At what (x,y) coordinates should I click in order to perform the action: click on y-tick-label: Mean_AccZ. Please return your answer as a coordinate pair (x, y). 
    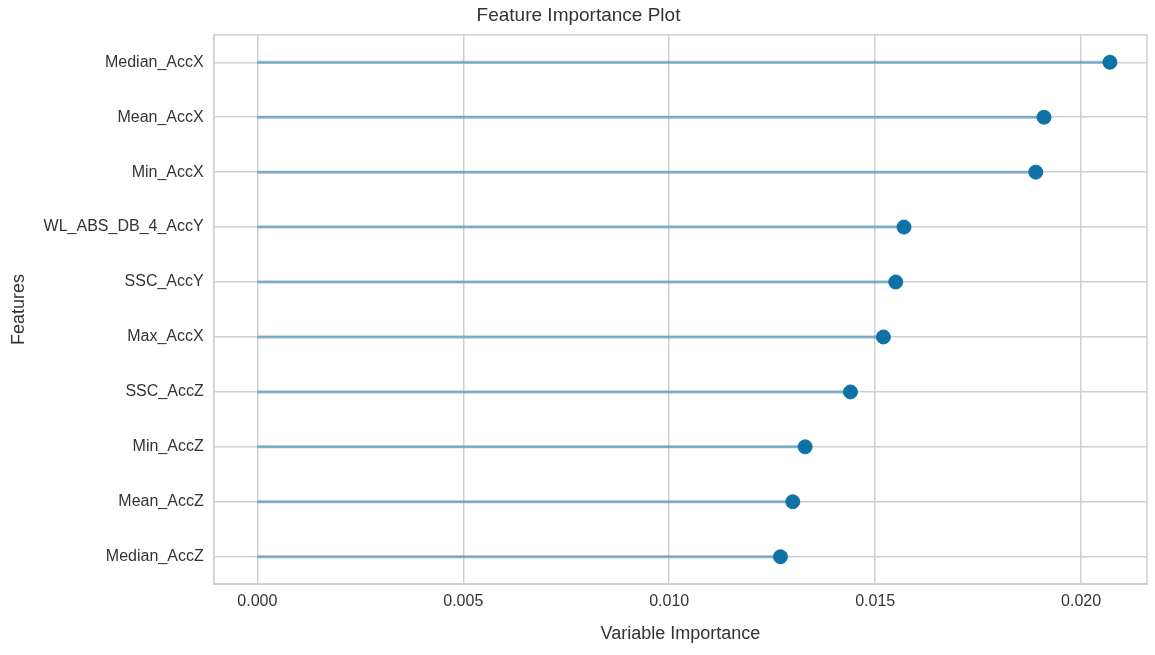
    Looking at the image, I should click on (161, 501).